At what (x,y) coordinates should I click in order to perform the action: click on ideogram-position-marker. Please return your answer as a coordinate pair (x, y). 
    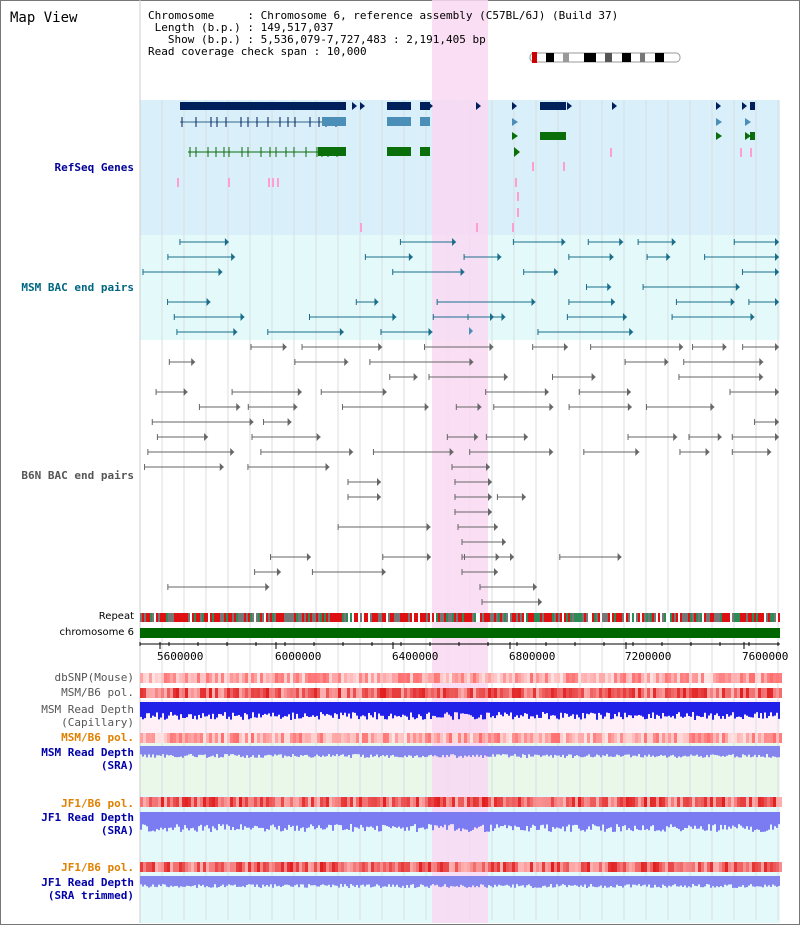
    Looking at the image, I should click on (534, 57).